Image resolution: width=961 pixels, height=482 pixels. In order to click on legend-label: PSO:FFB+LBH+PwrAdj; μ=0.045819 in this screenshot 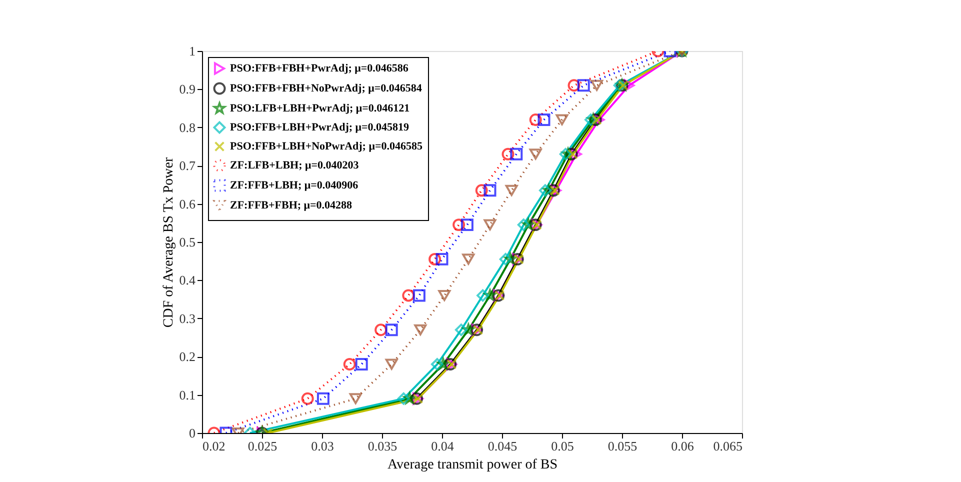, I will do `click(320, 128)`.